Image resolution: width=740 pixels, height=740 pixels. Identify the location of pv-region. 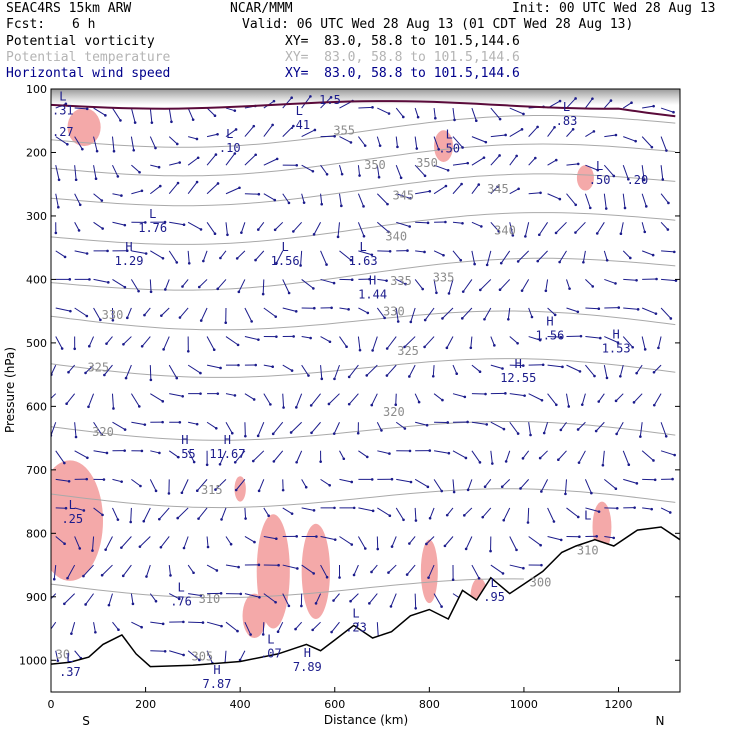
(316, 571).